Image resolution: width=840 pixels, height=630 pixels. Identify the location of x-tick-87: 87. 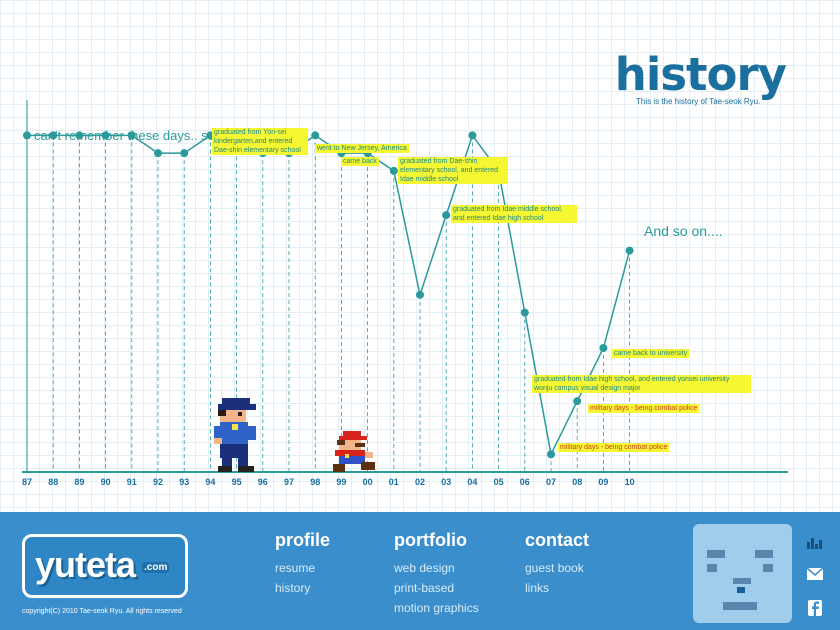
(27, 482).